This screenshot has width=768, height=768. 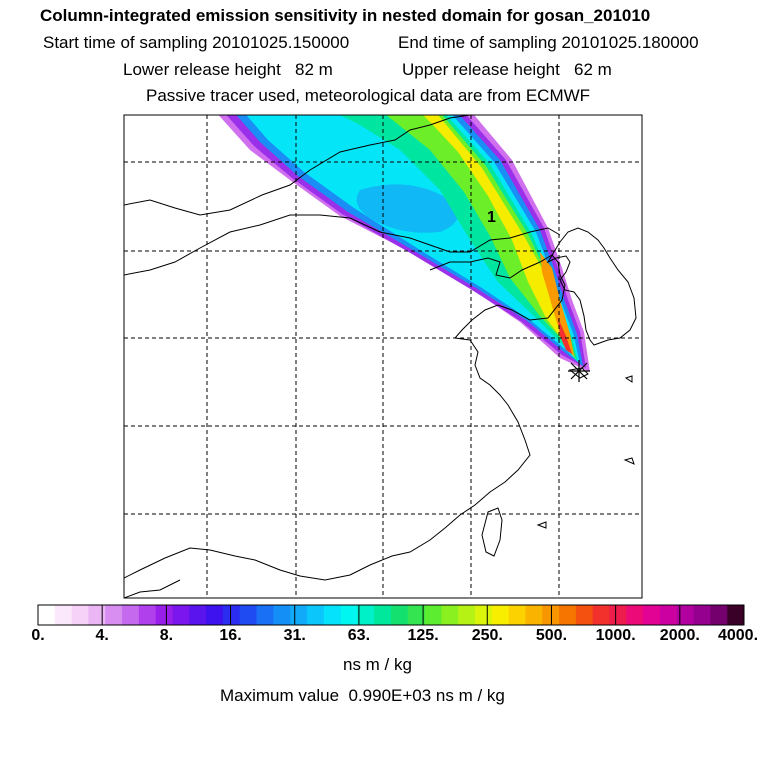 I want to click on plume-green, so click(x=481, y=237).